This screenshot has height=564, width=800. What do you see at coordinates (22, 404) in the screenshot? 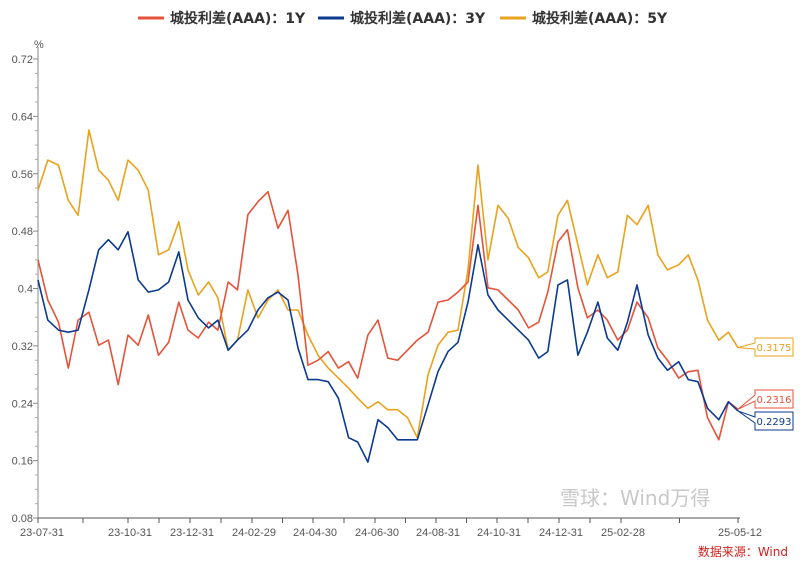
I see `y-tick-label: 0.24` at bounding box center [22, 404].